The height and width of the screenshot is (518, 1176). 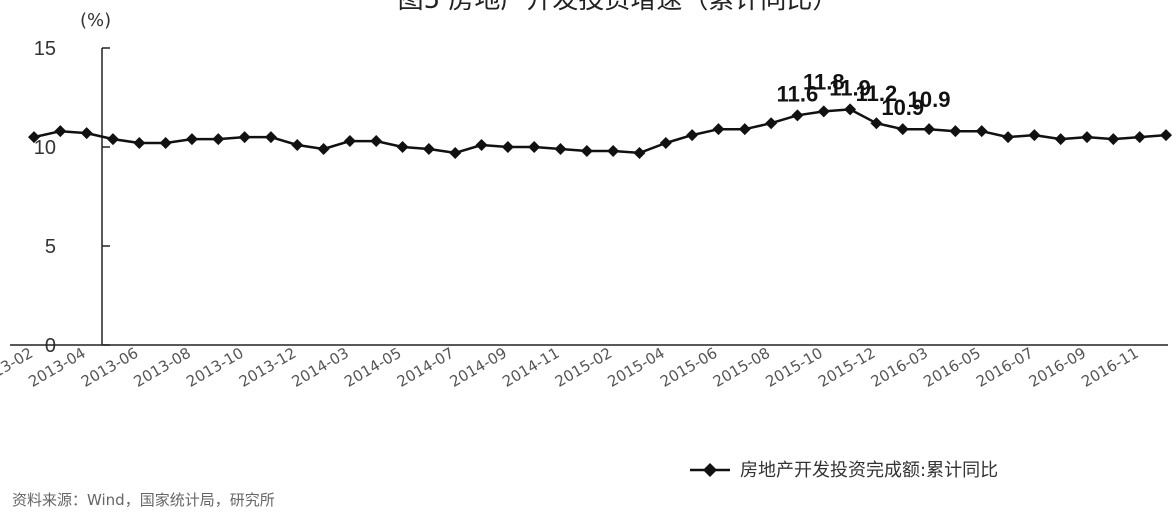 What do you see at coordinates (1109, 367) in the screenshot?
I see `x-category-label: 2016-11` at bounding box center [1109, 367].